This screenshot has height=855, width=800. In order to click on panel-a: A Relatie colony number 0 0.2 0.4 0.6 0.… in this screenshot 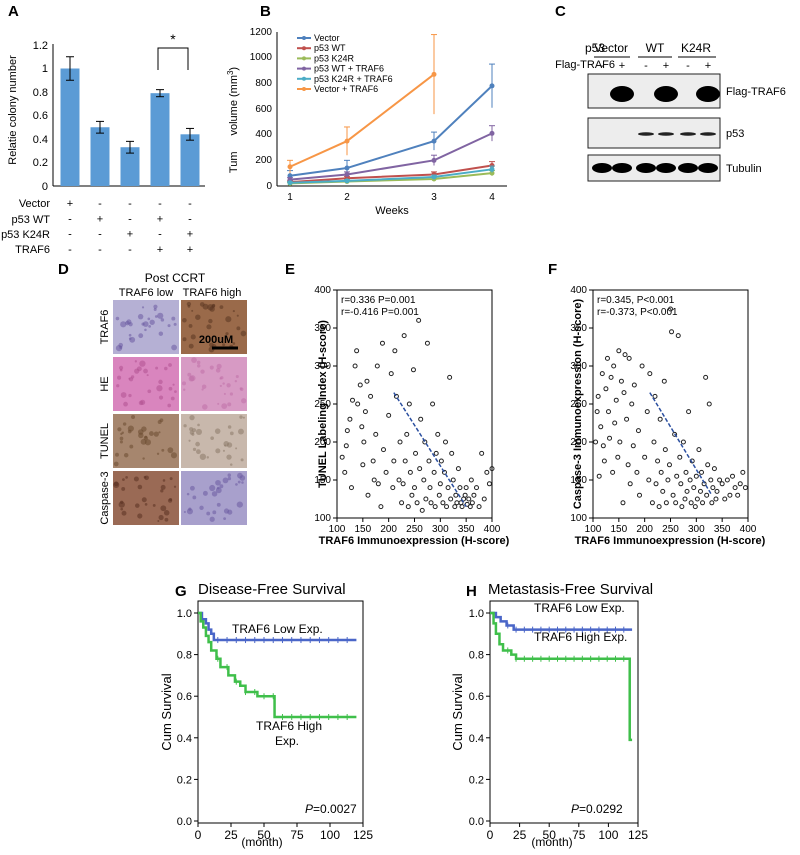, I will do `click(103, 129)`.